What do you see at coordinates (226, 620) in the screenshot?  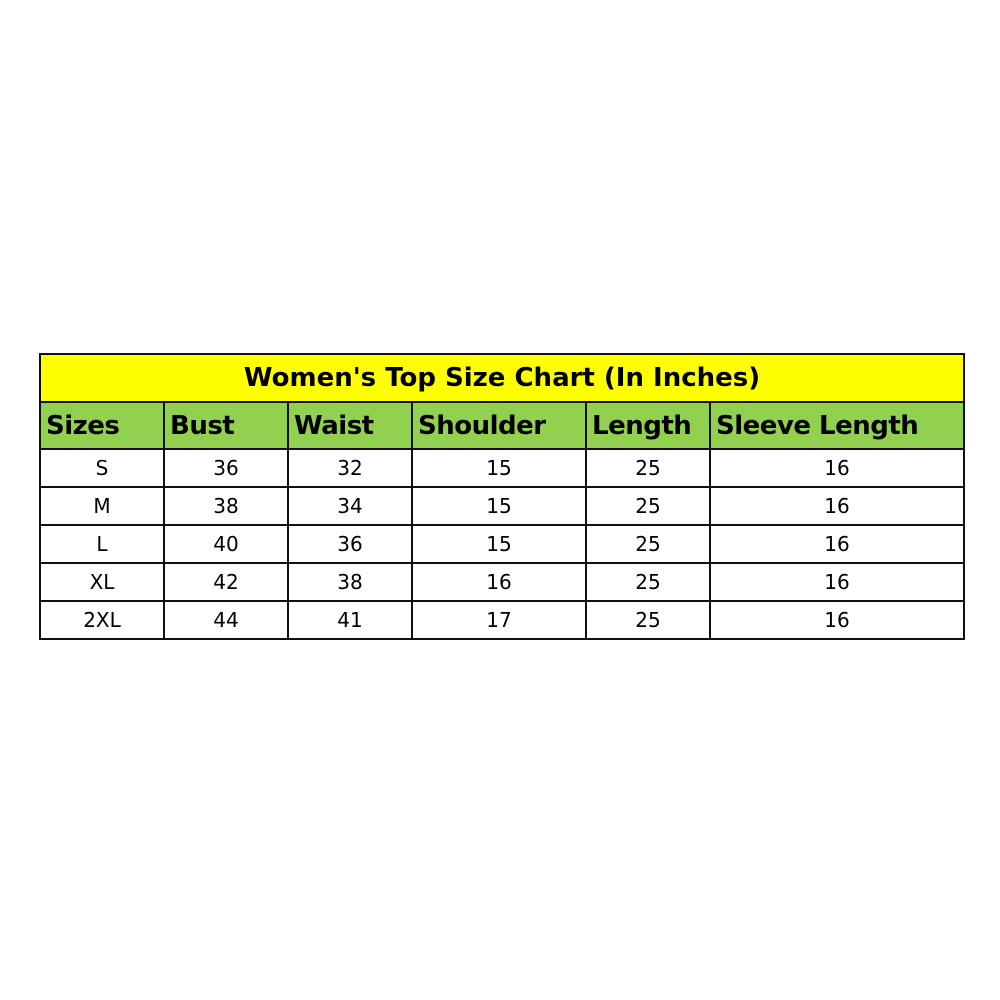 I see `table-cell: 44` at bounding box center [226, 620].